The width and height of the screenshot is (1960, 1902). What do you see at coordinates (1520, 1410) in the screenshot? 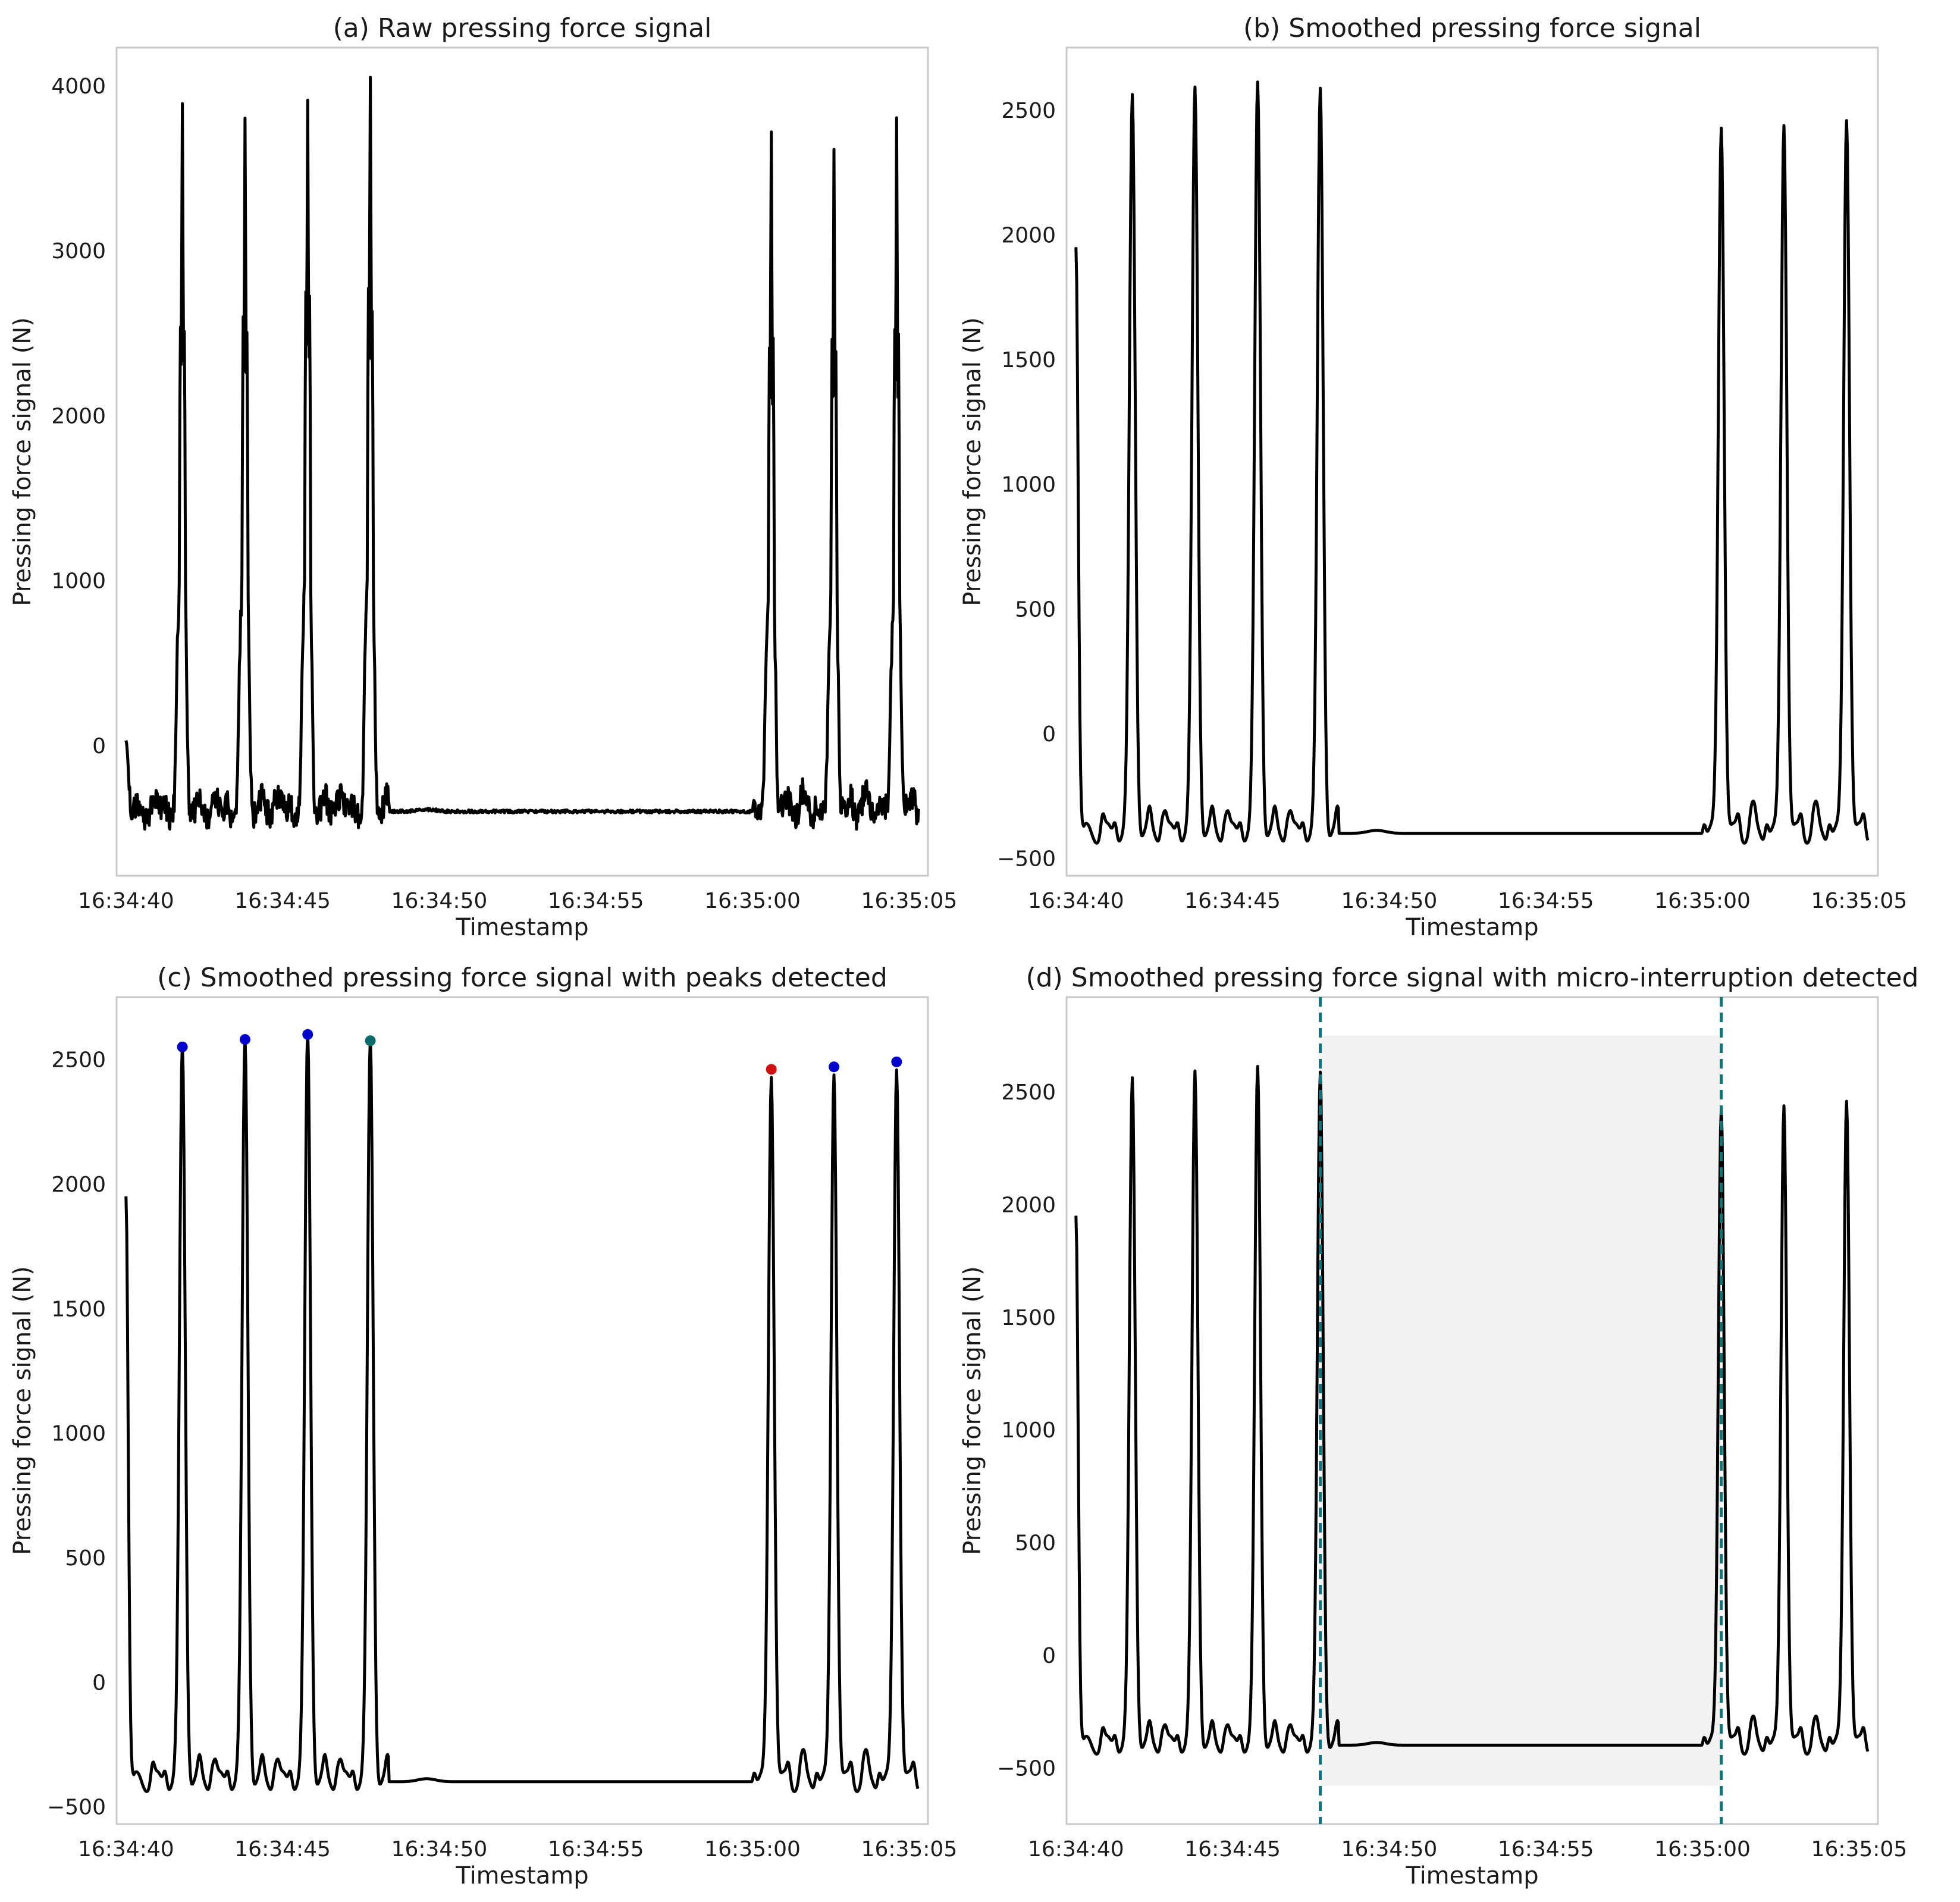
I see `interruption-region` at bounding box center [1520, 1410].